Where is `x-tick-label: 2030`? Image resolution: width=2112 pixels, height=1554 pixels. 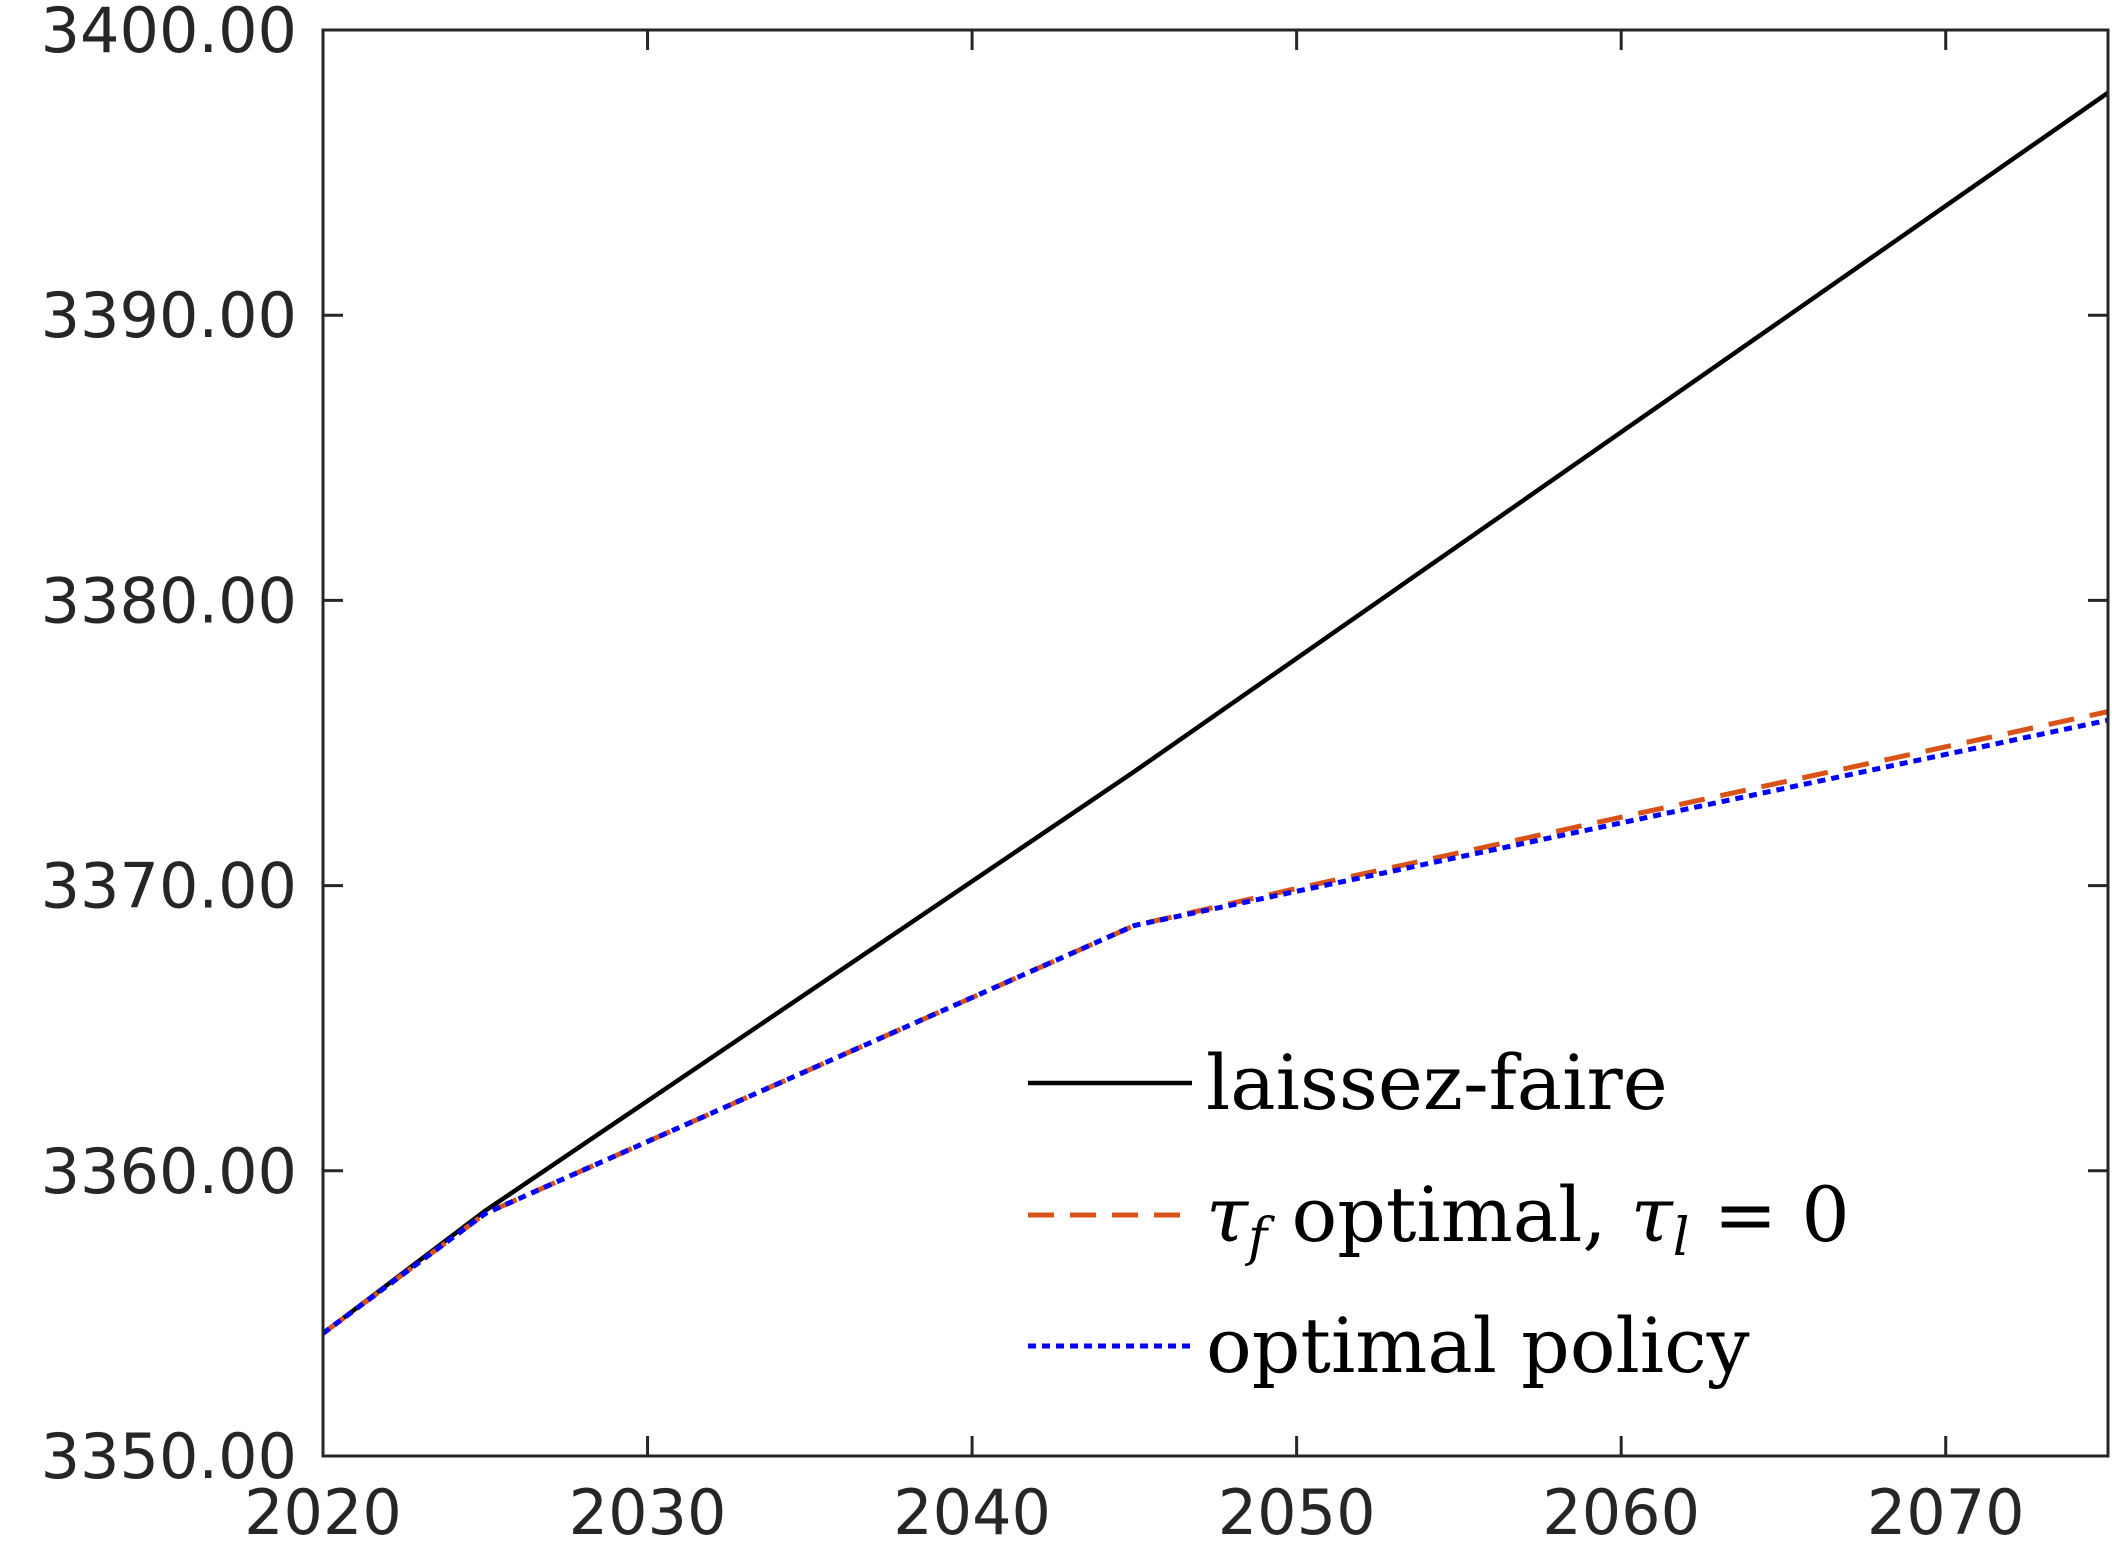 x-tick-label: 2030 is located at coordinates (648, 1512).